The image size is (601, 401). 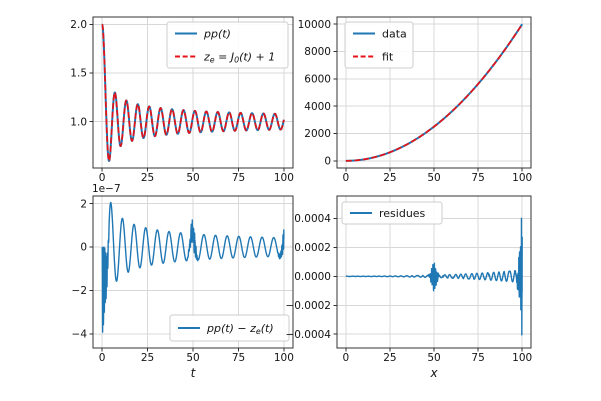 What do you see at coordinates (312, 277) in the screenshot?
I see `y-tick-label: 0.0000` at bounding box center [312, 277].